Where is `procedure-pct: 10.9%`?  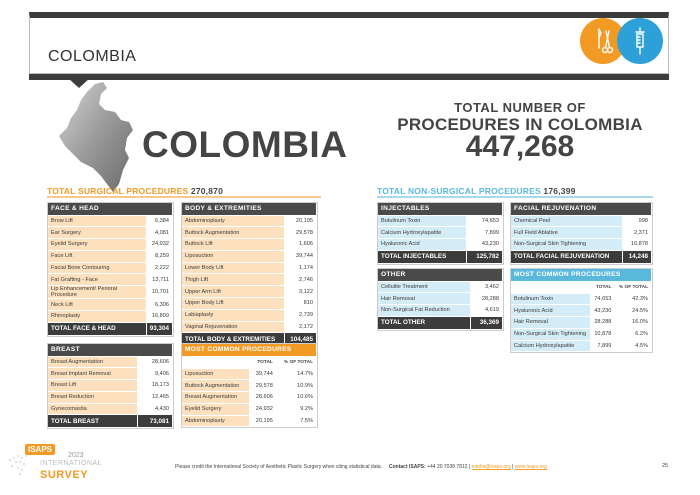
procedure-pct: 10.9% is located at coordinates (297, 386).